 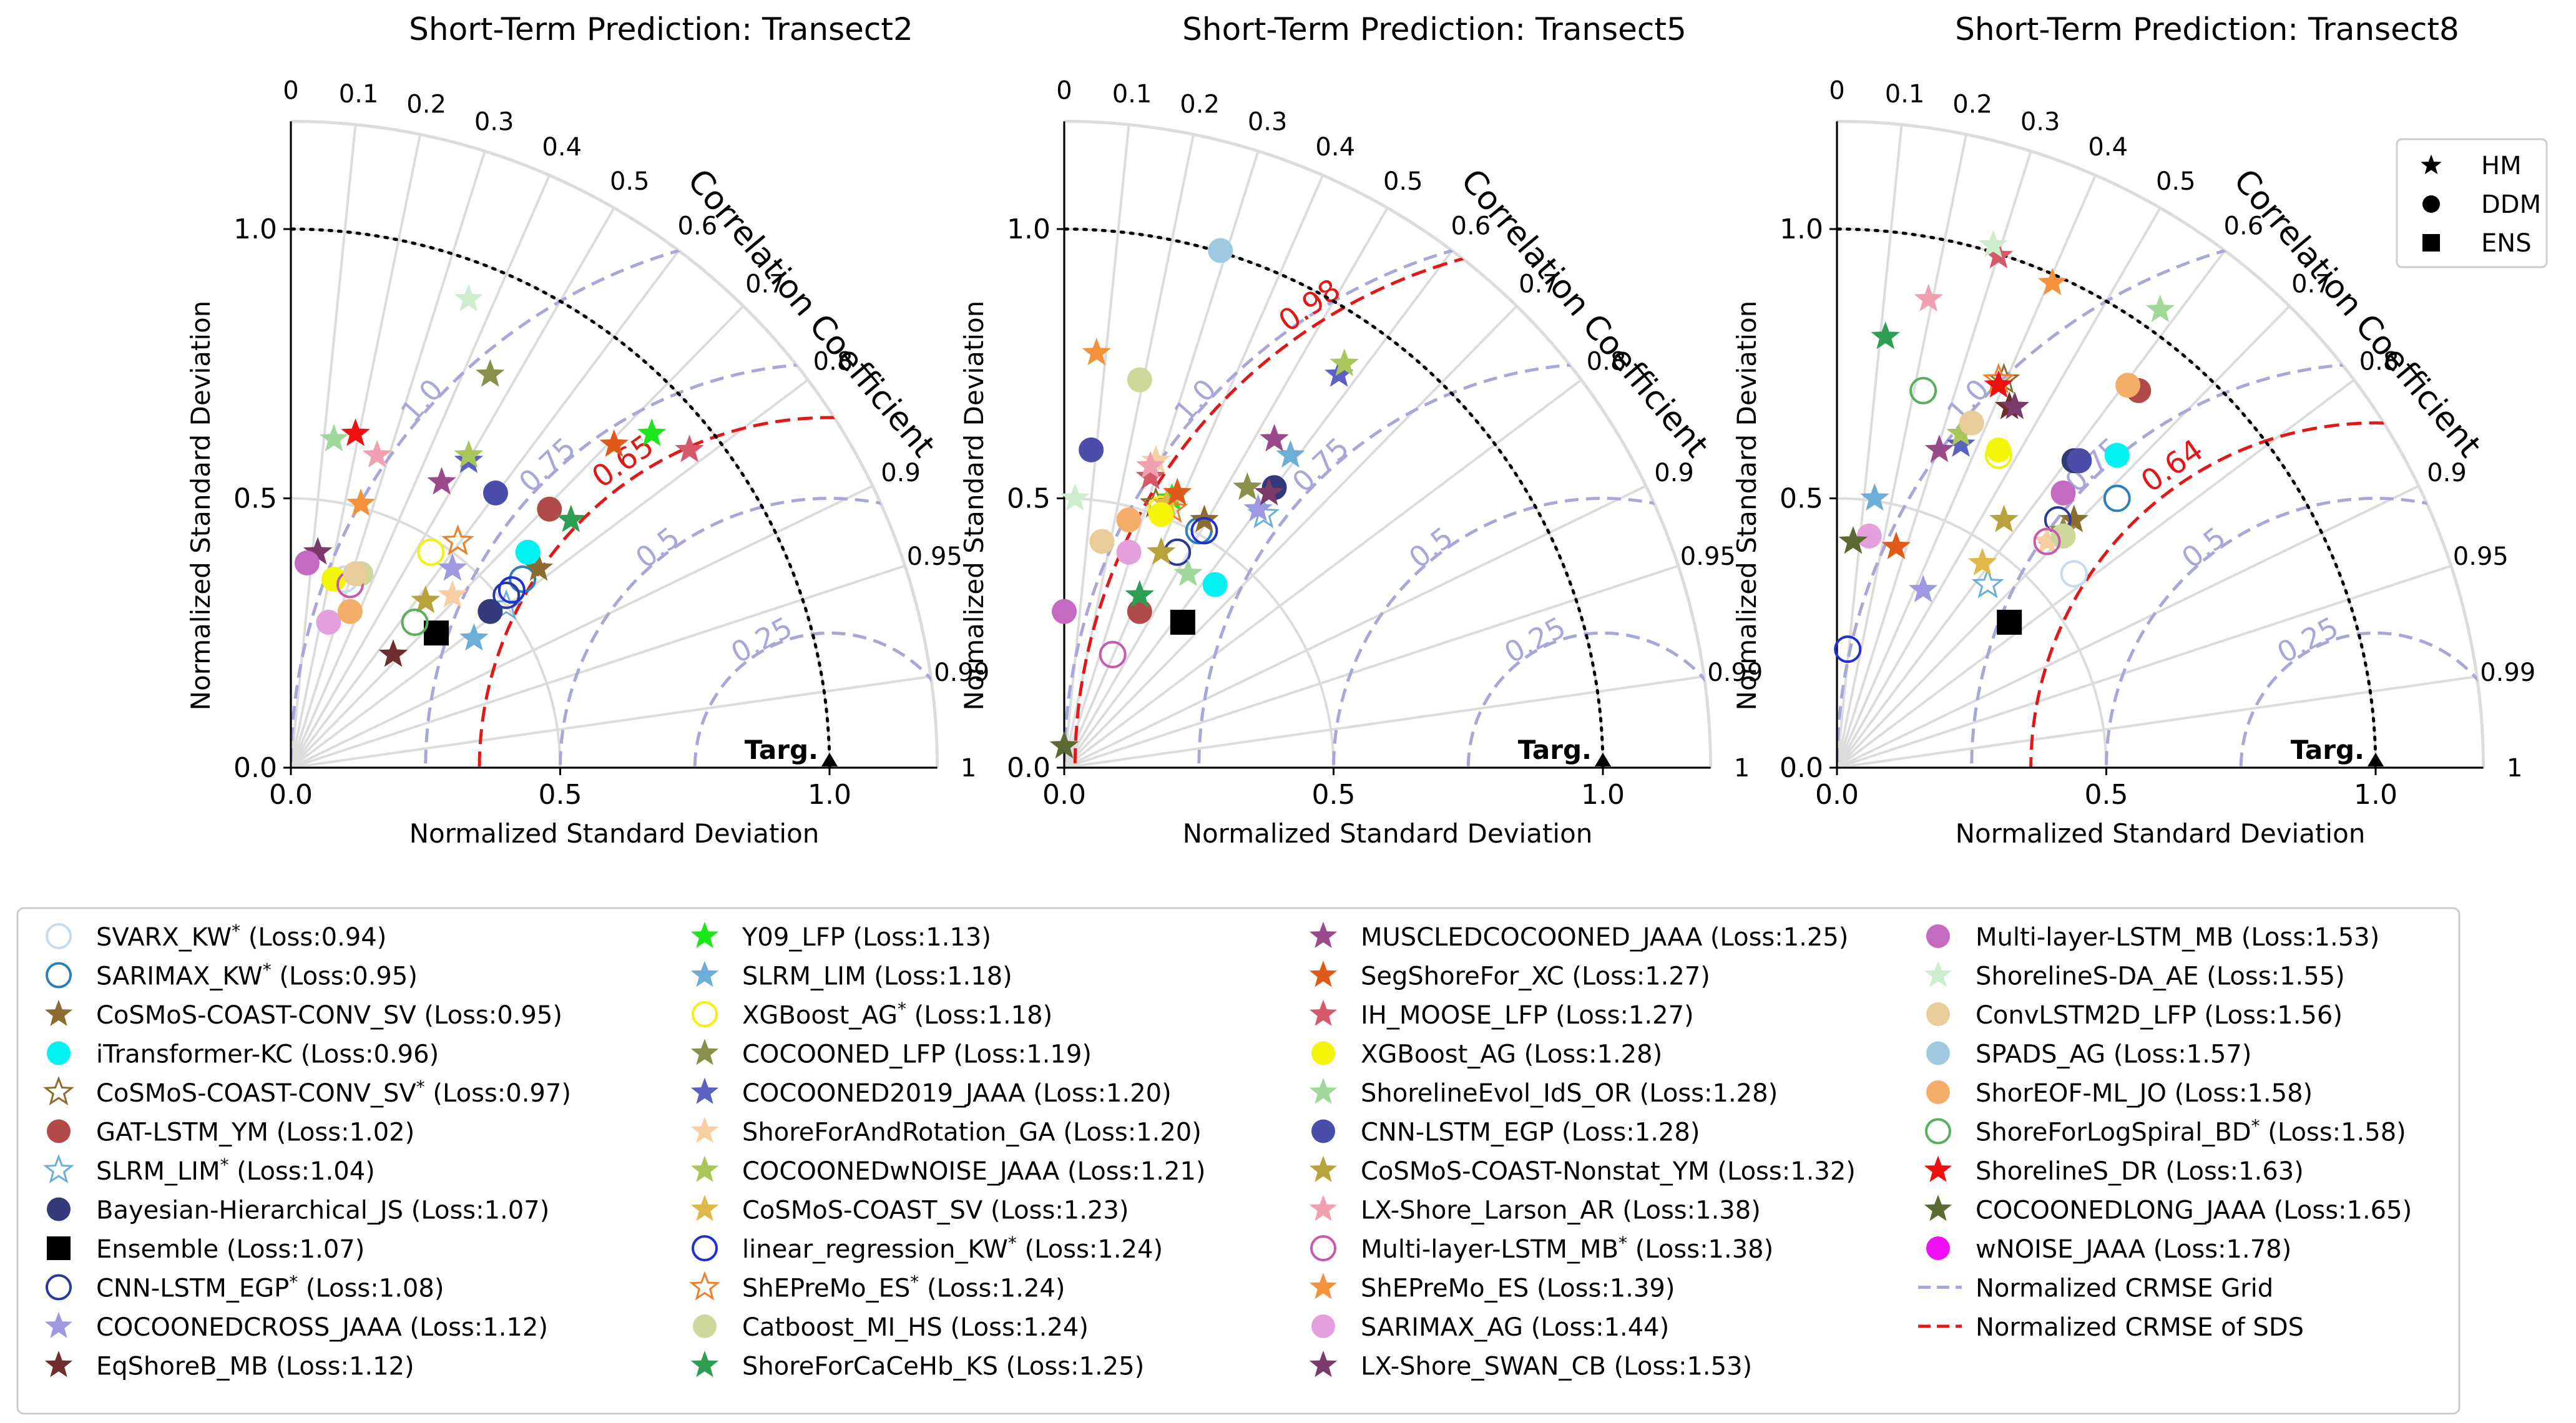 I want to click on legend-label: CNN-LSTM_EGP* (Loss:1.08), so click(x=270, y=1287).